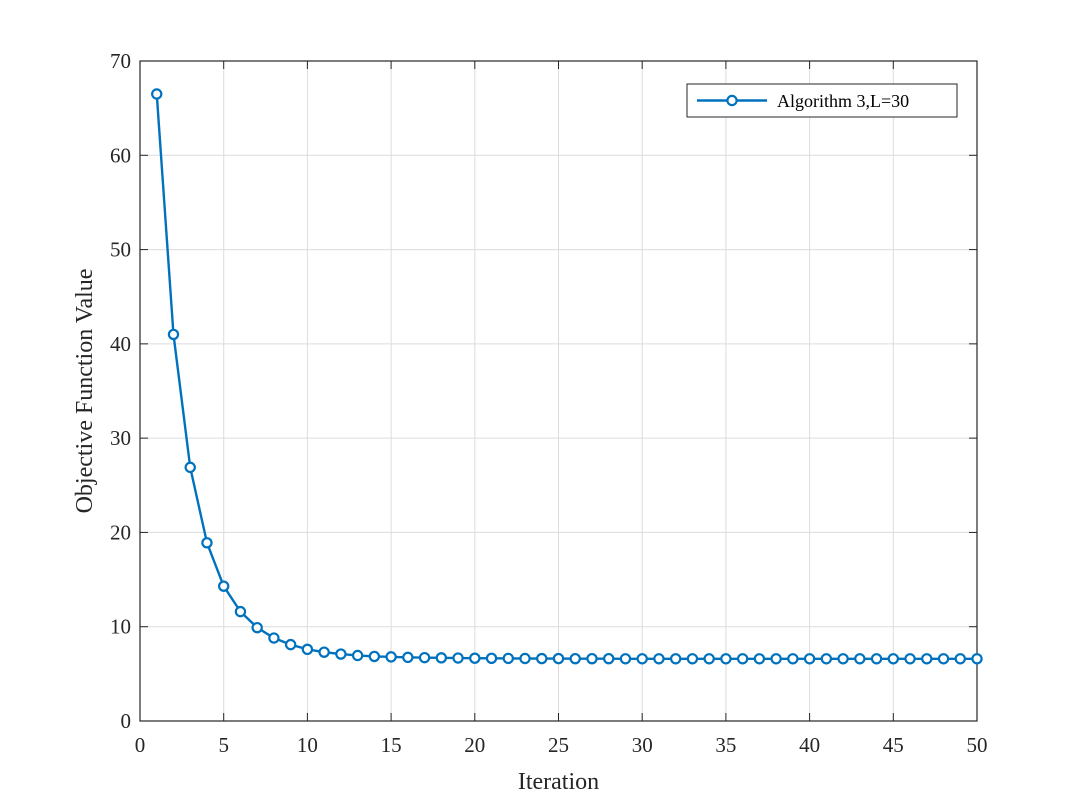 This screenshot has height=810, width=1080. Describe the element at coordinates (85, 391) in the screenshot. I see `y-axis-title: Objective Function Value` at that location.